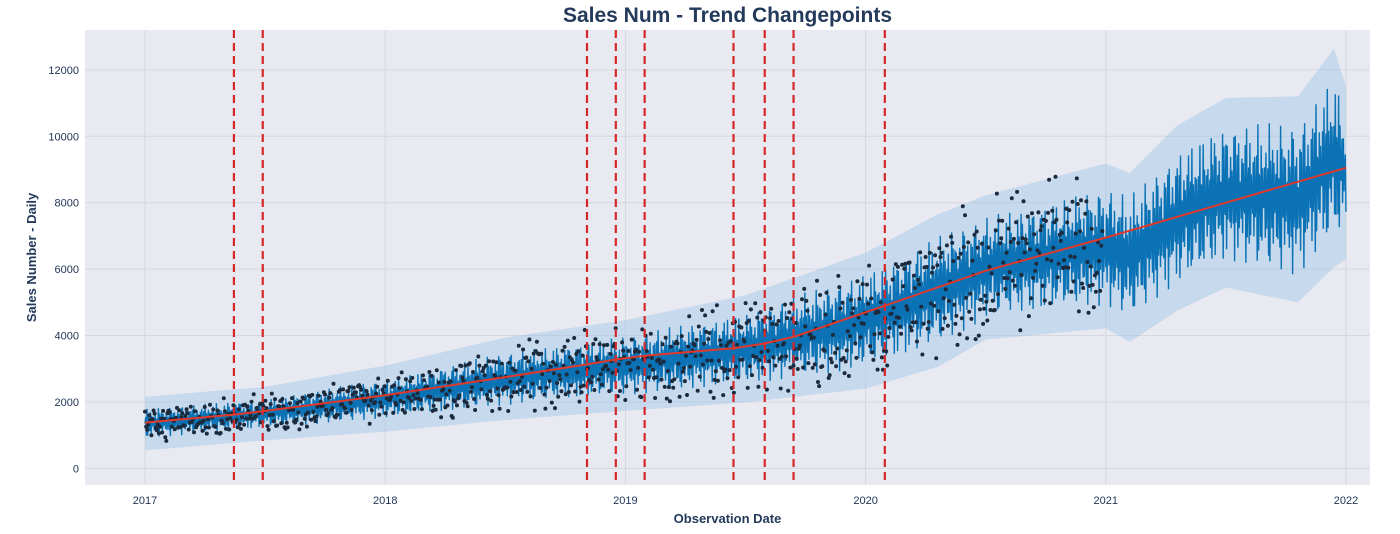  What do you see at coordinates (63, 137) in the screenshot?
I see `y-tick-label: 10000` at bounding box center [63, 137].